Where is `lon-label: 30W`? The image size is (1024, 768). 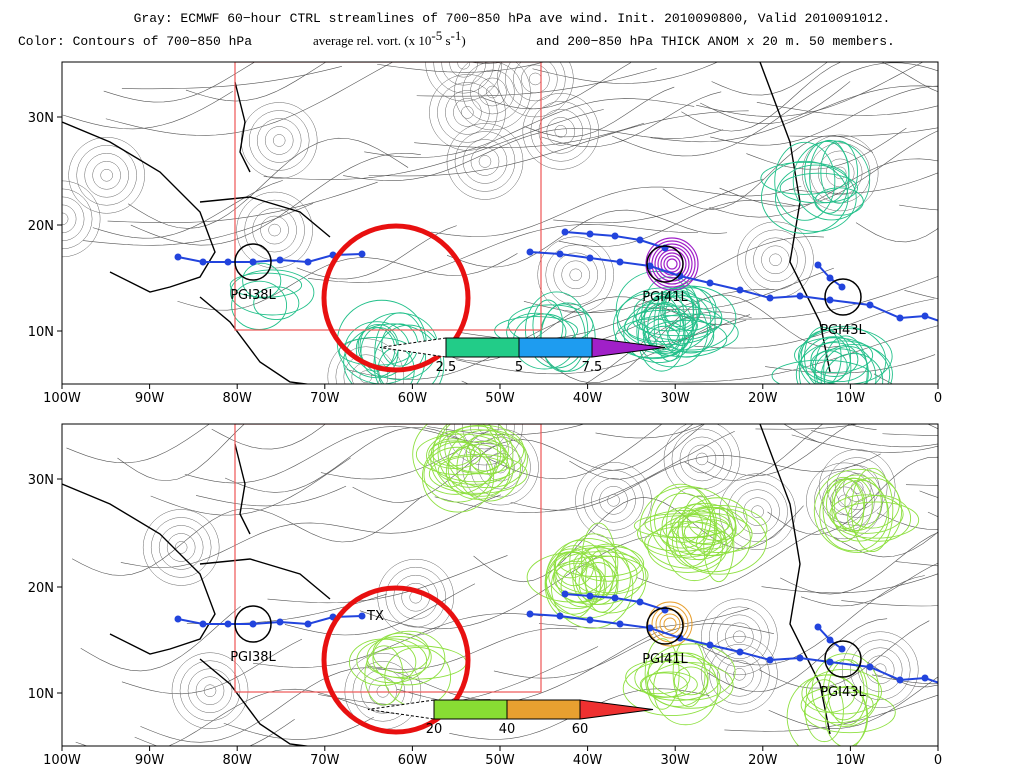 lon-label: 30W is located at coordinates (675, 760).